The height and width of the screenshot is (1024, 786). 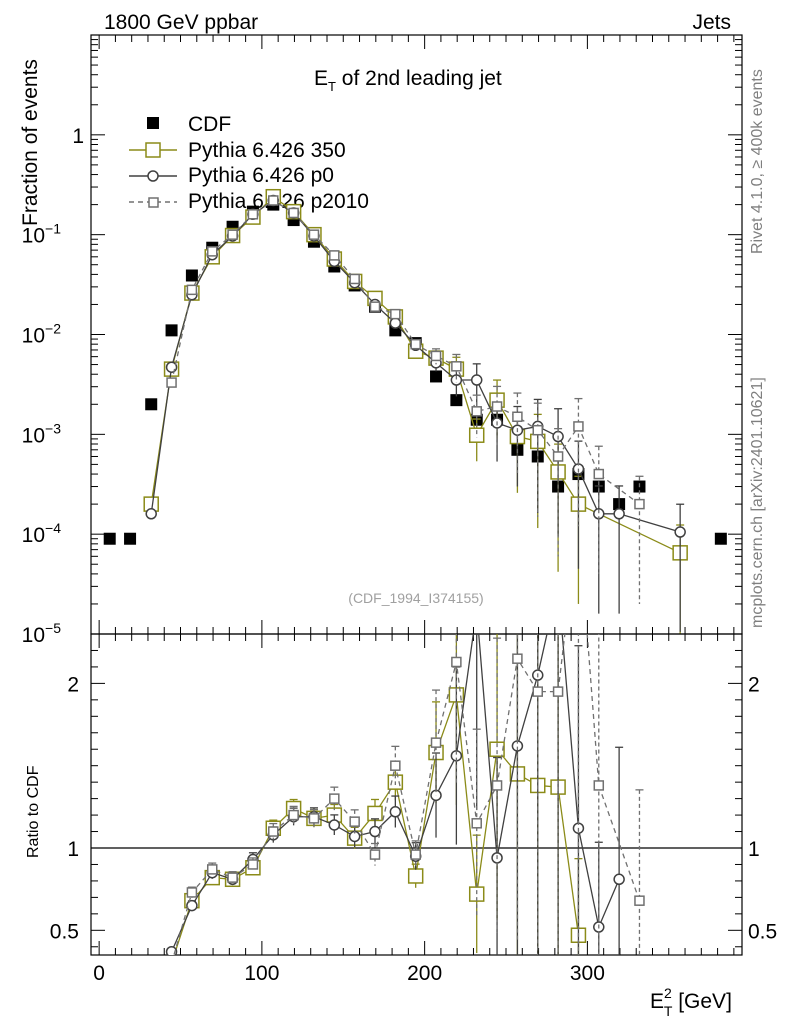 I want to click on legend-entry-cdf: CDF, so click(x=189, y=124).